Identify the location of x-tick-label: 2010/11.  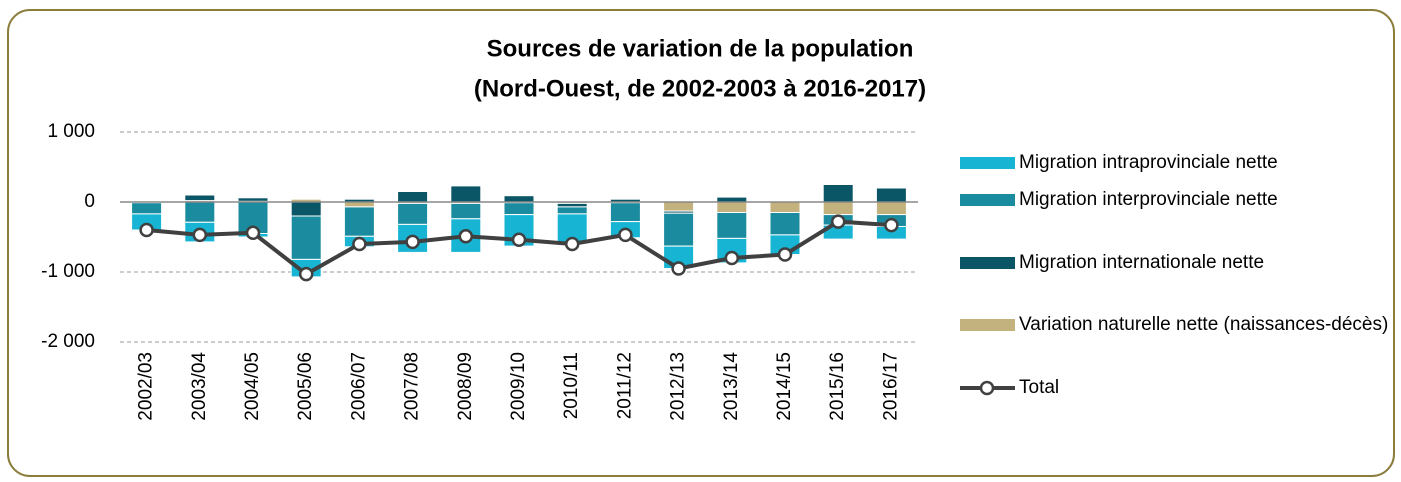
(571, 385).